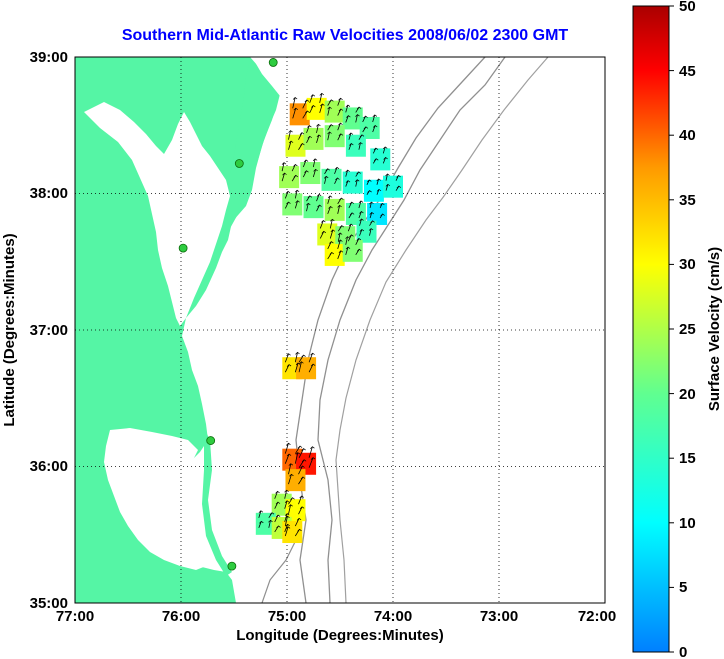 The image size is (724, 659). Describe the element at coordinates (268, 76) in the screenshot. I see `delaware-bay` at that location.